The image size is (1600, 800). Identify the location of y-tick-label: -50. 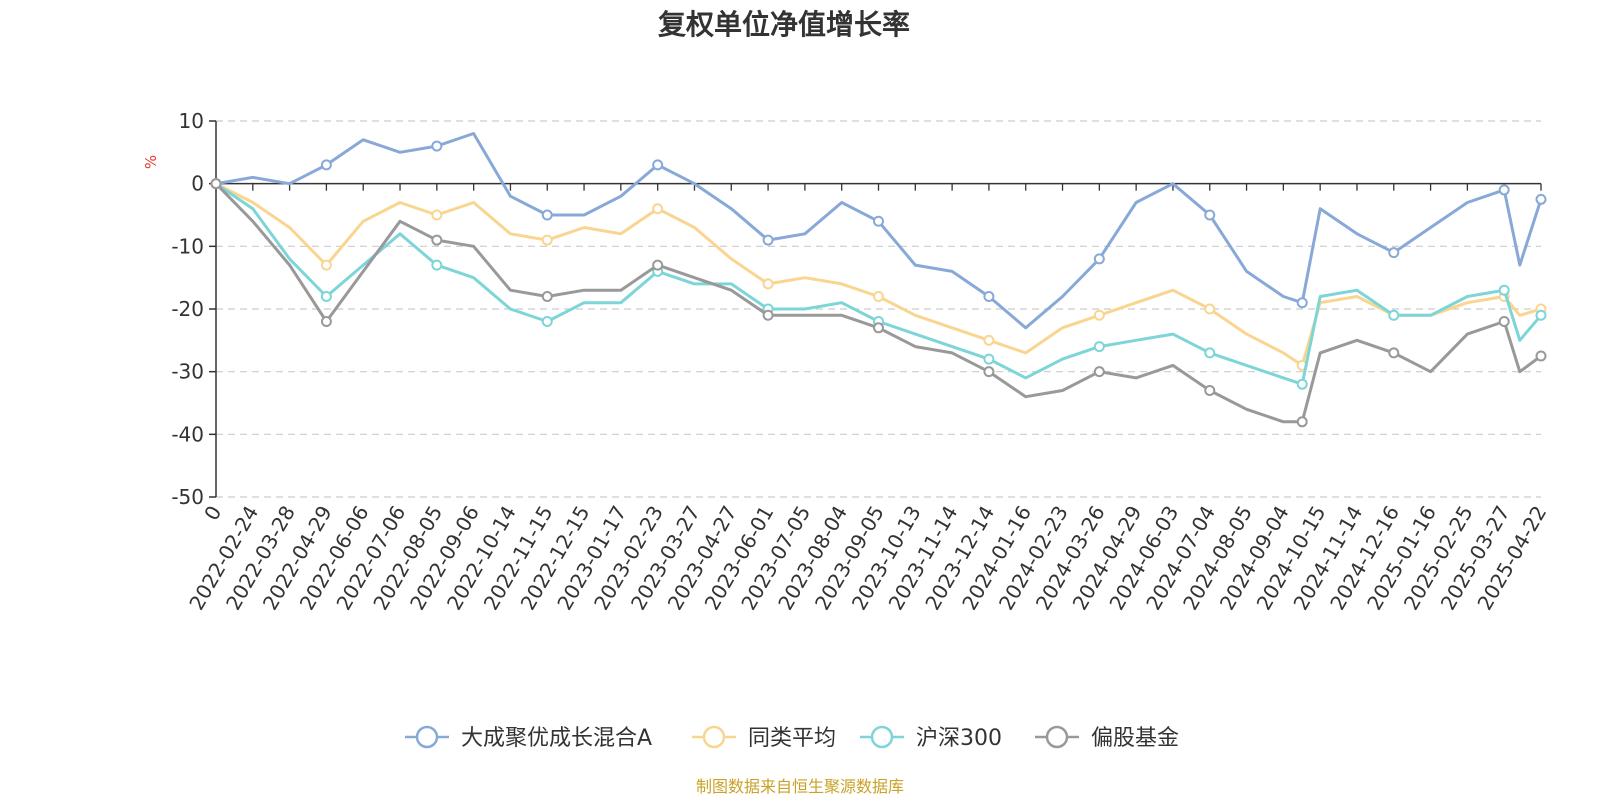
(187, 497).